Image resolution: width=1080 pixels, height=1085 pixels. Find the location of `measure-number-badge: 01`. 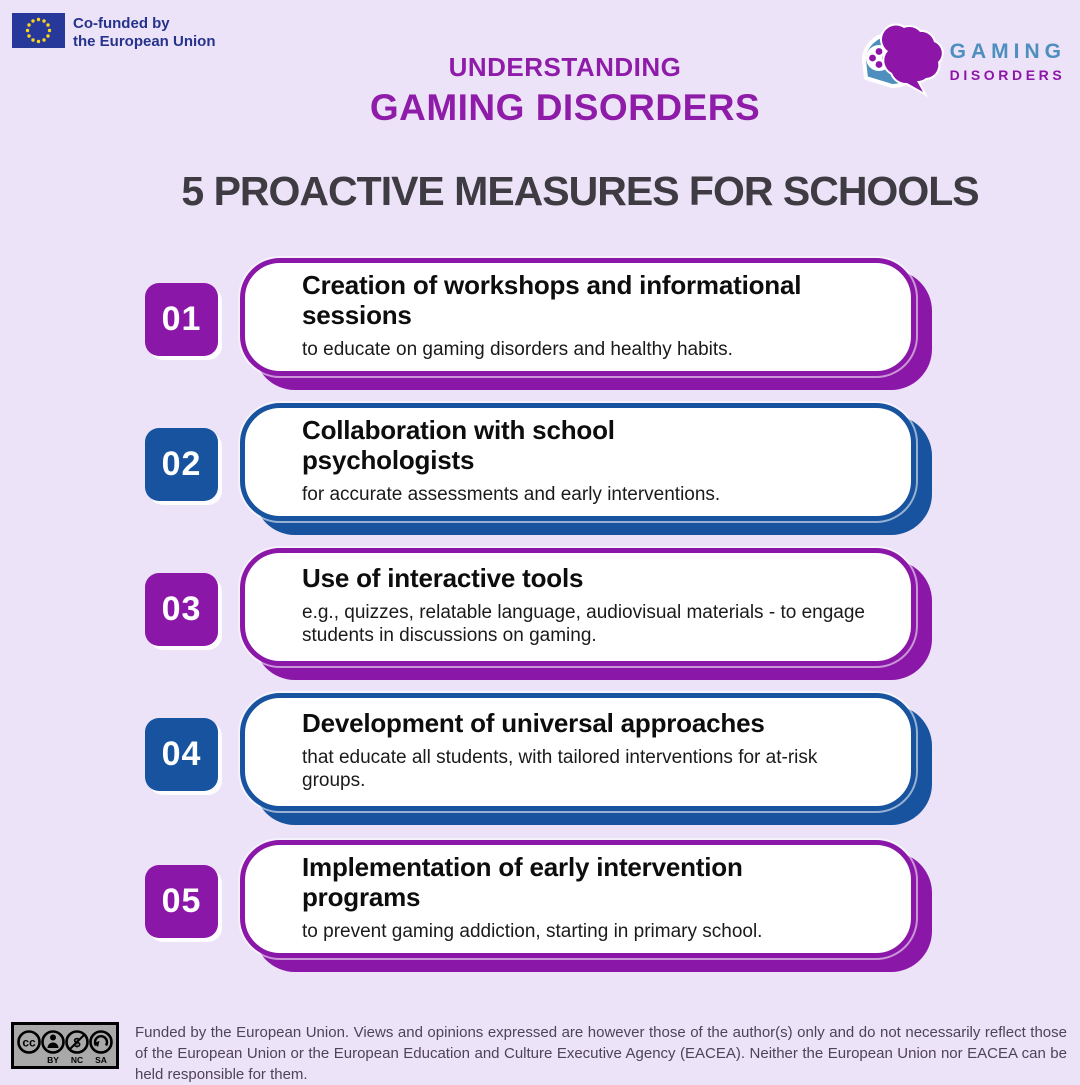

measure-number-badge: 01 is located at coordinates (181, 319).